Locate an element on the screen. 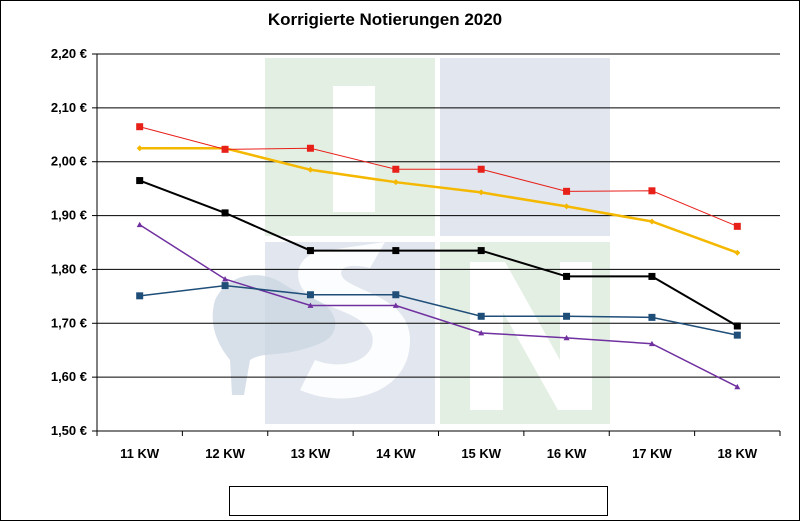  y-tick-label: 2,00 € is located at coordinates (69, 161).